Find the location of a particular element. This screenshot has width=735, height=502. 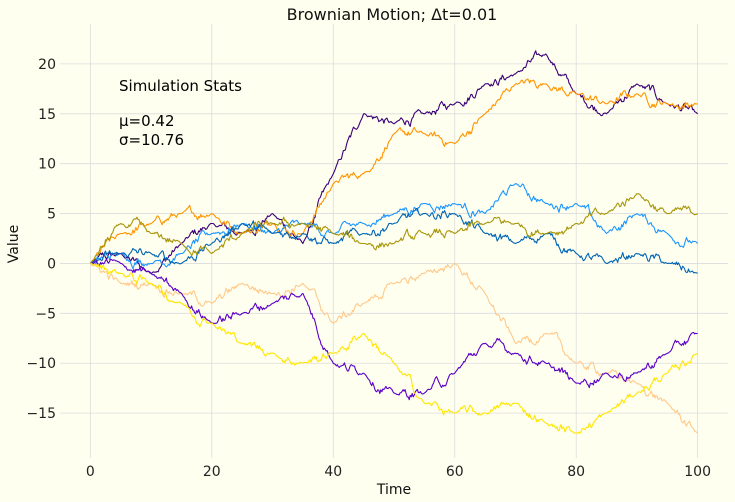

x-tick-label: 20 is located at coordinates (212, 472).